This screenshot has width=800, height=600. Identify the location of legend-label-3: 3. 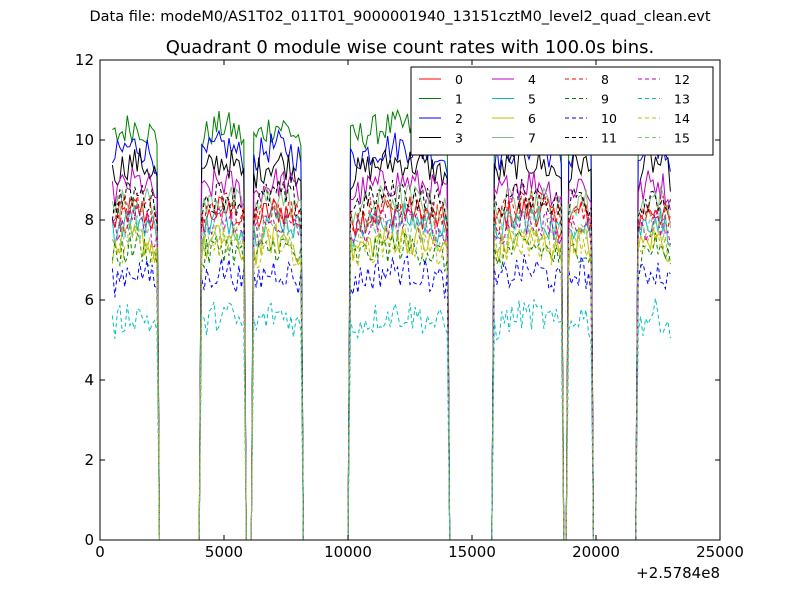
(459, 138).